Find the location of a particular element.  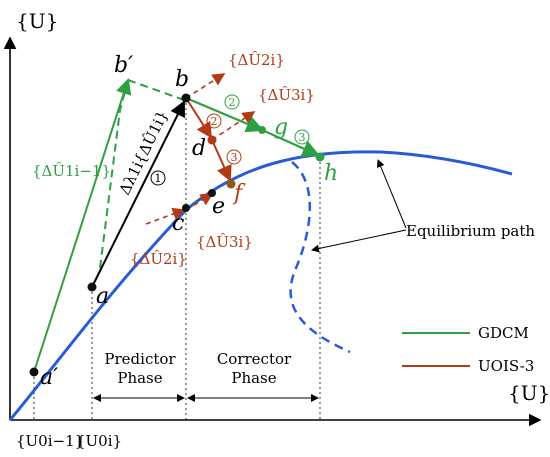

uois-c-dashed-u2 is located at coordinates (165, 216).